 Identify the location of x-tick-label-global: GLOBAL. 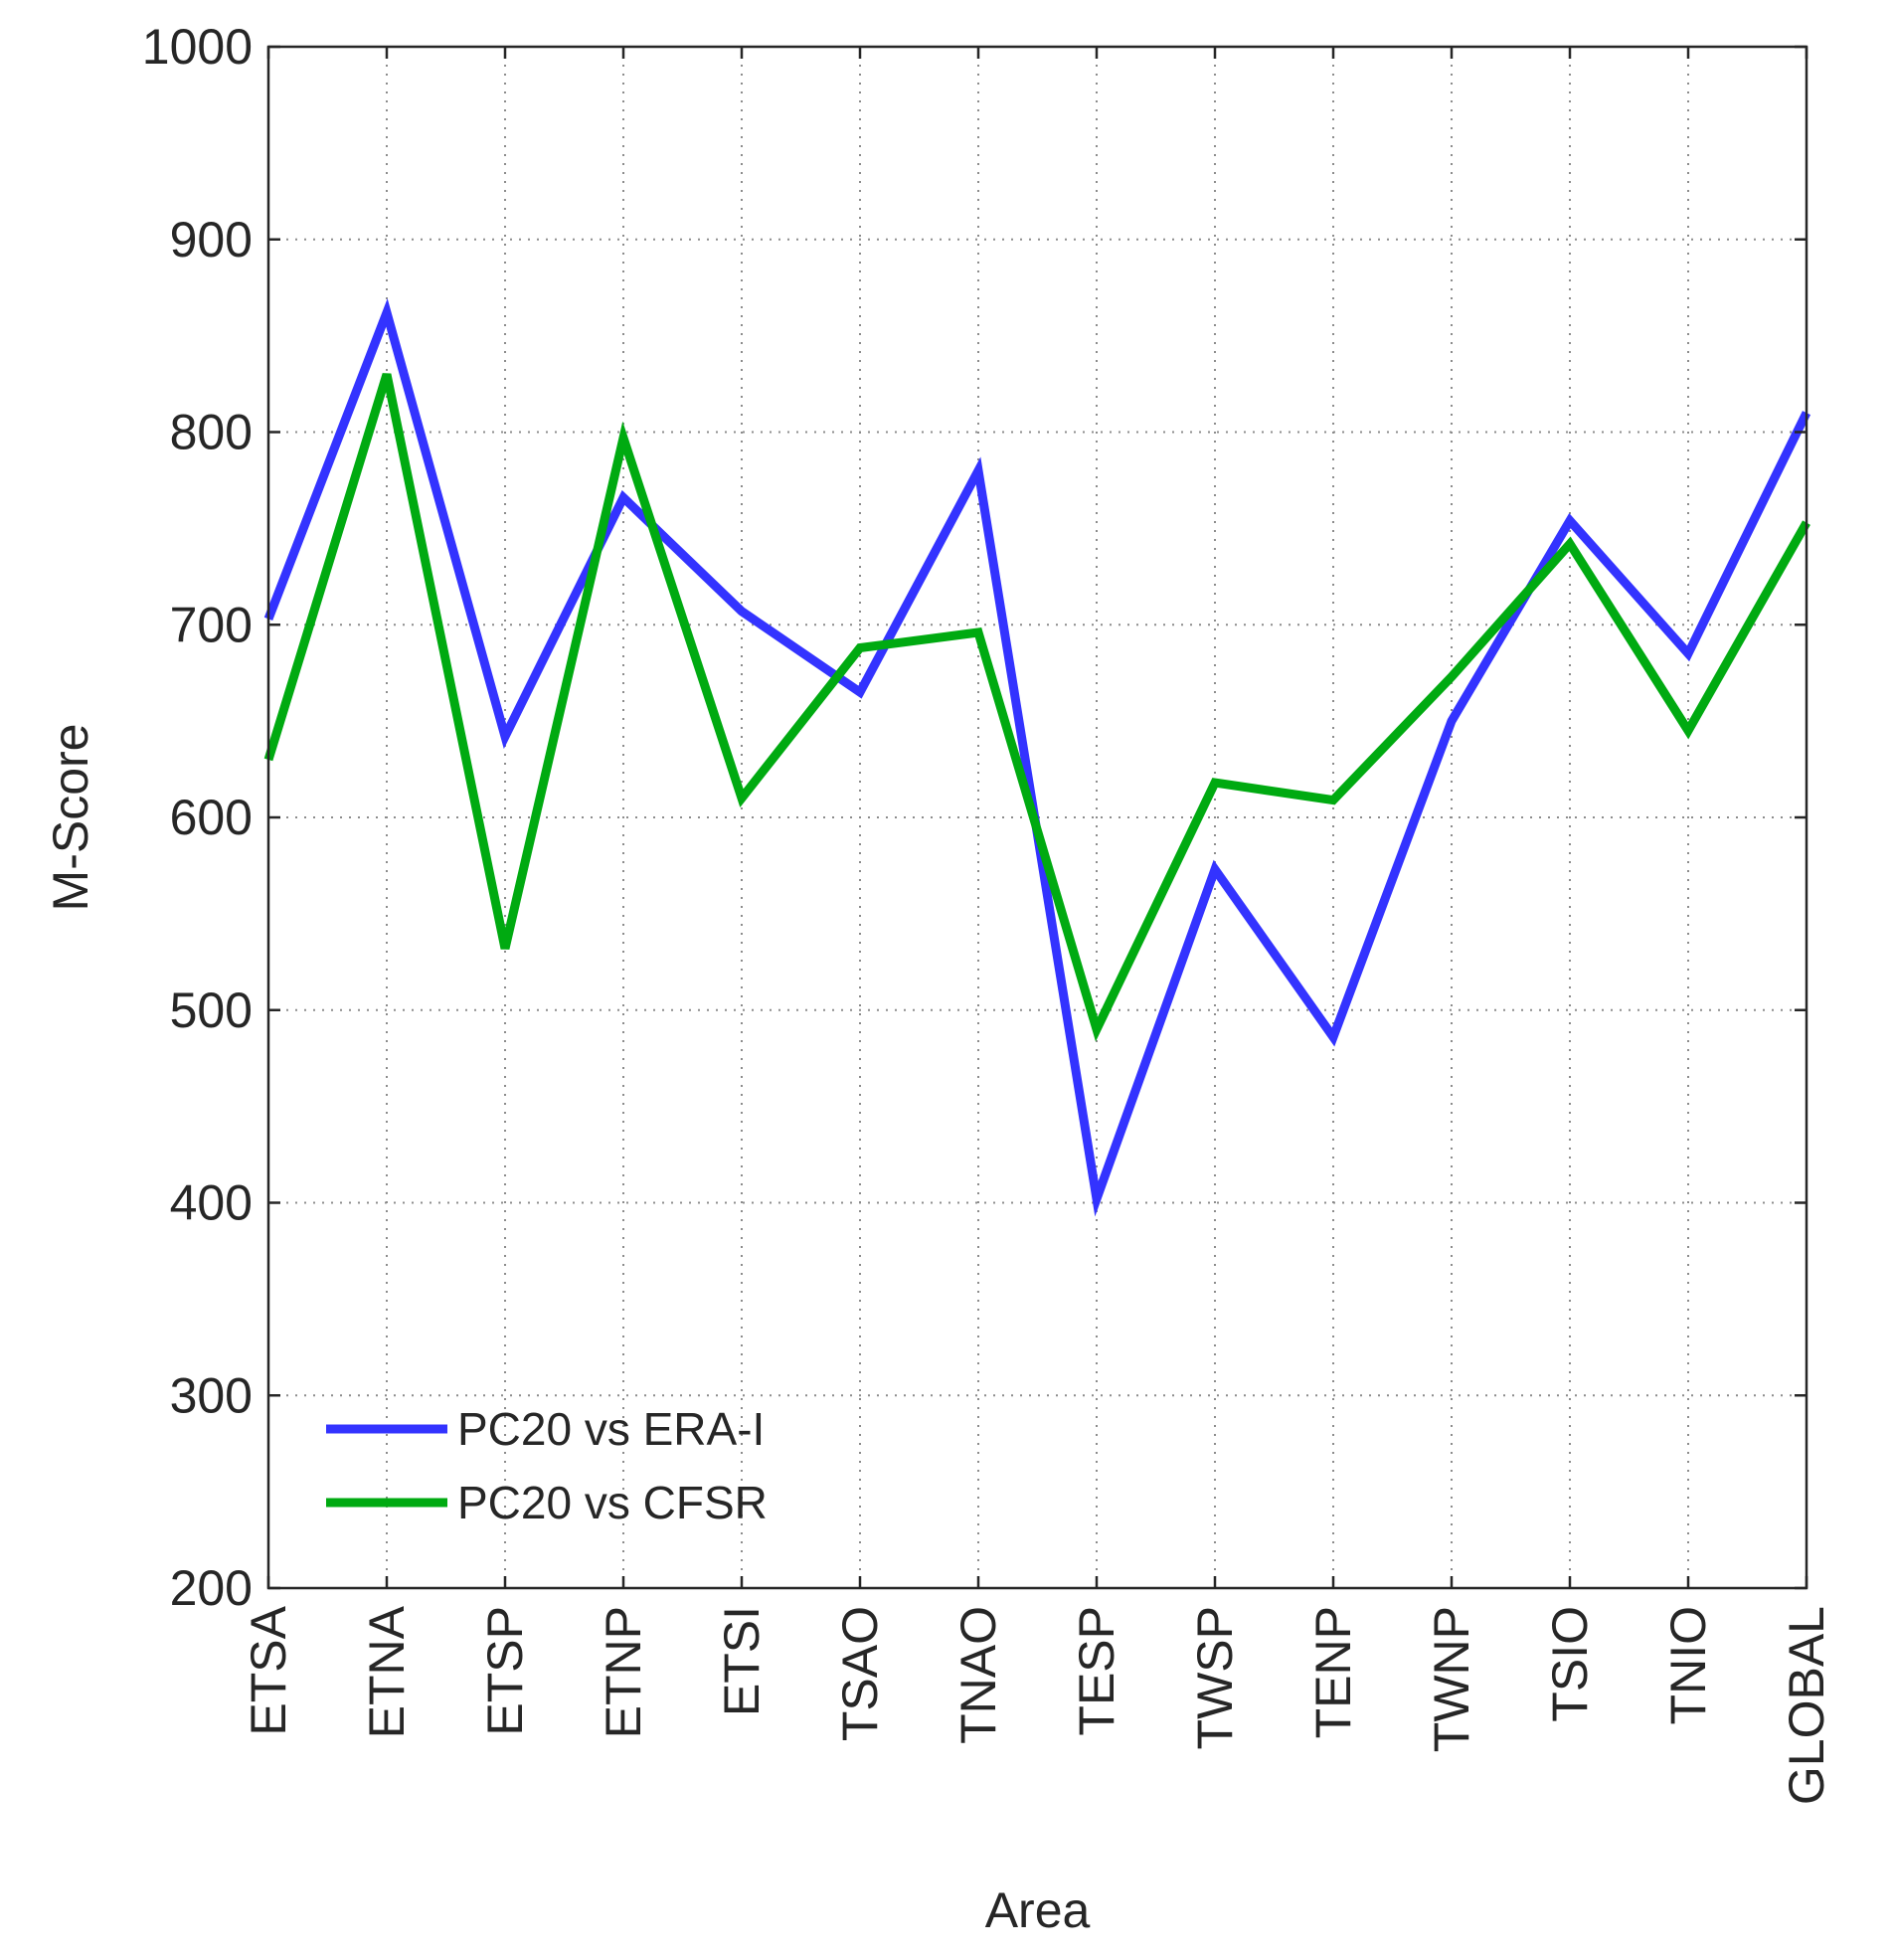
(1806, 1705).